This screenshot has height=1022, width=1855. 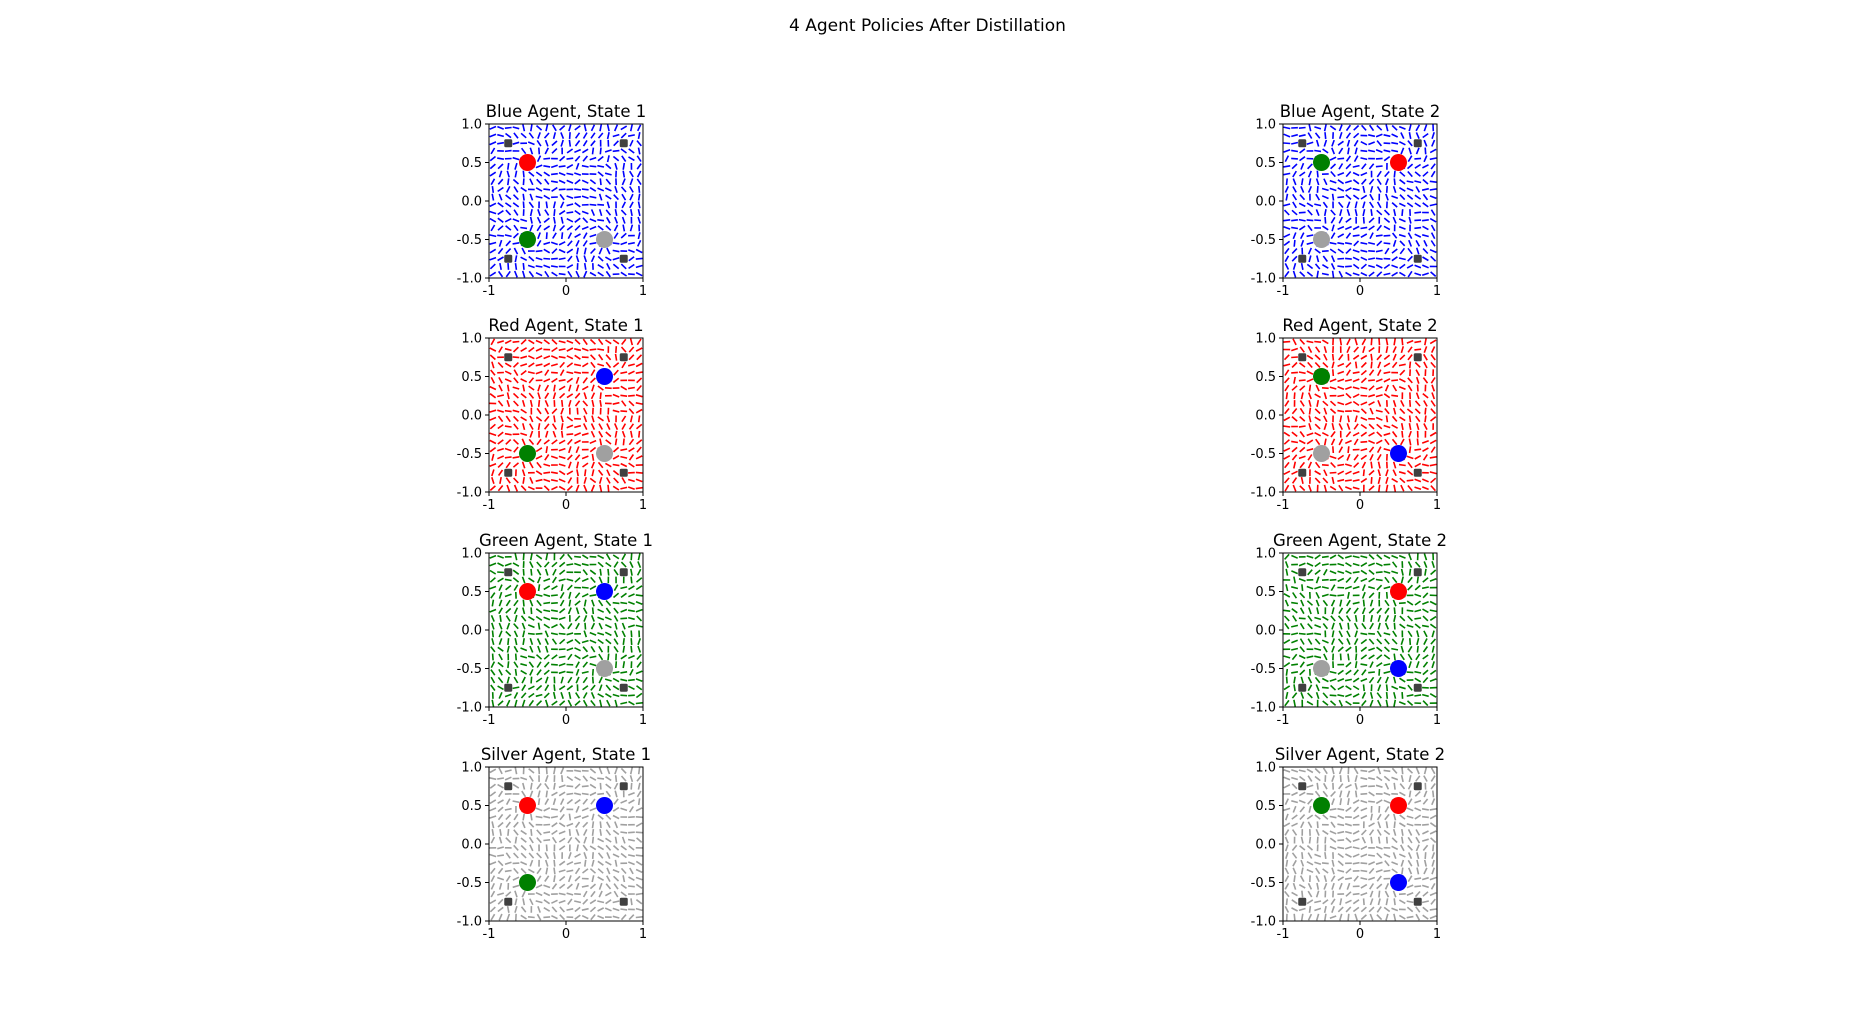 I want to click on x-tick-label: 0, so click(x=566, y=291).